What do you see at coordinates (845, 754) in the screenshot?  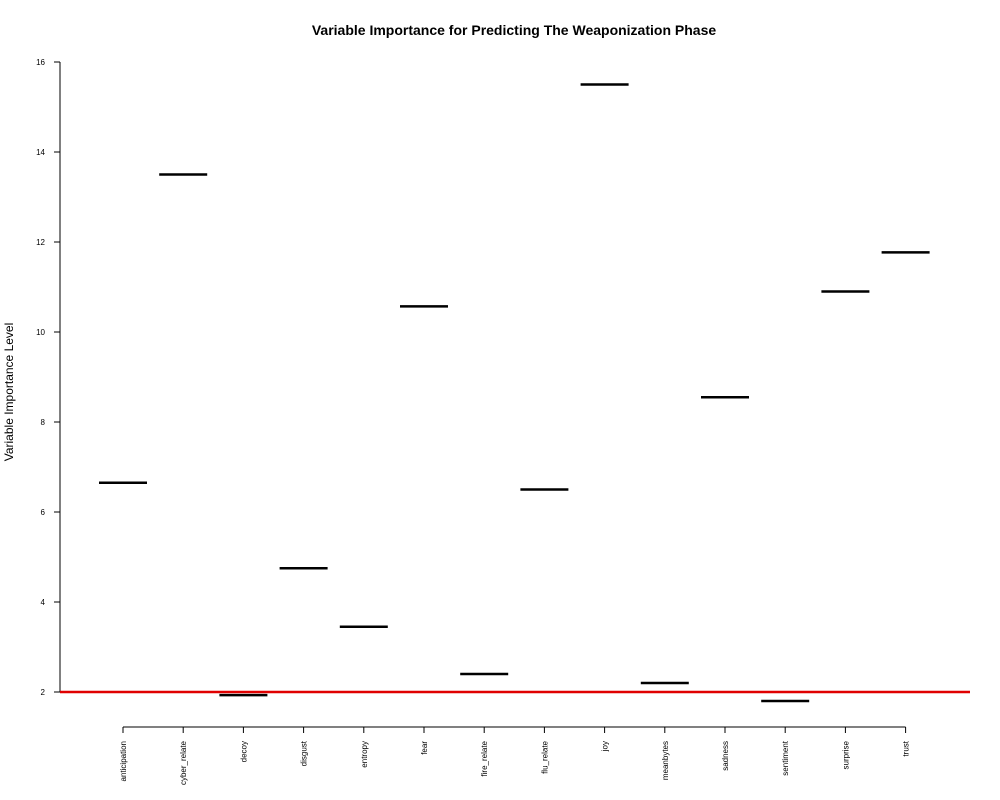 I see `x-tick-label: surprise` at bounding box center [845, 754].